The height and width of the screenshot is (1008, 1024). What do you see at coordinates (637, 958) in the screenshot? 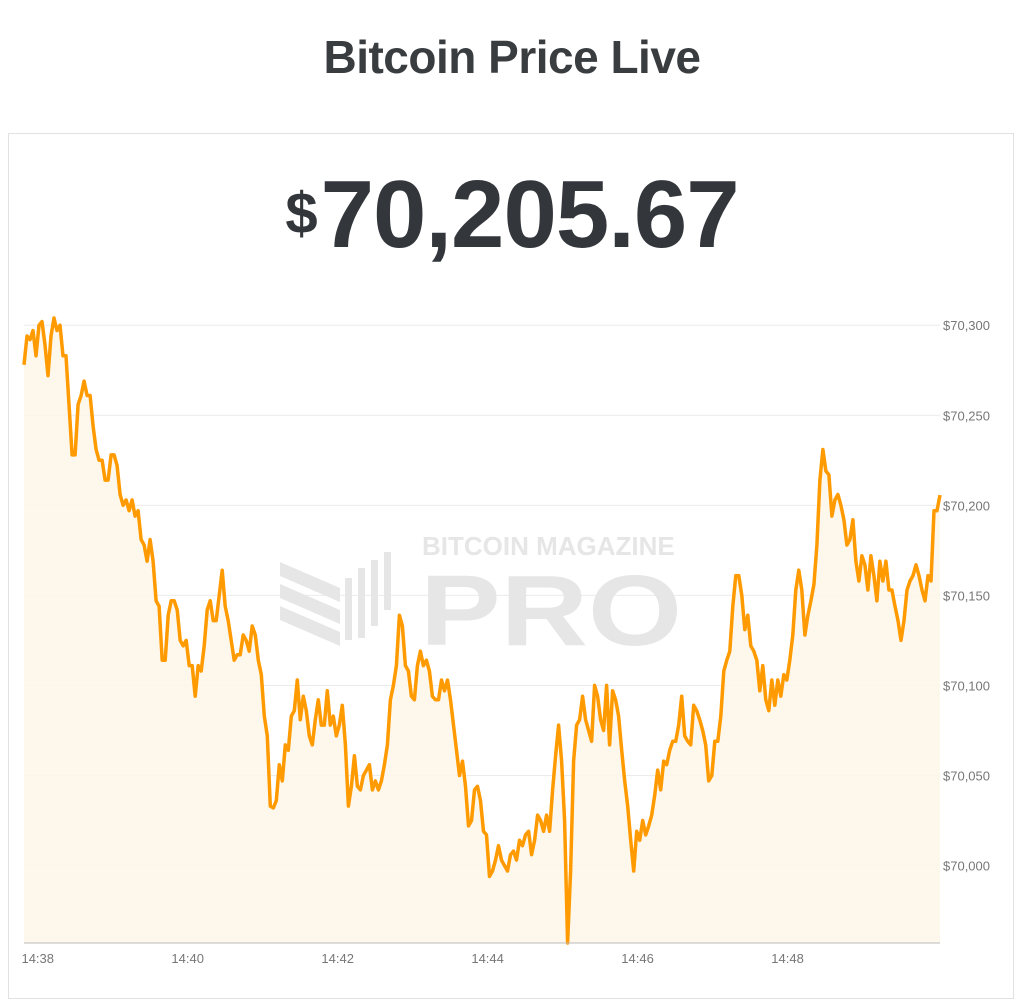
I see `x-tick-label: 14:46` at bounding box center [637, 958].